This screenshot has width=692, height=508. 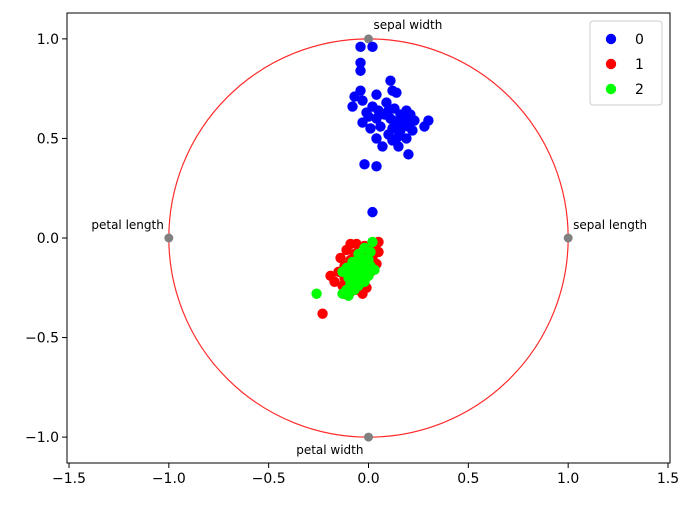 I want to click on y-tick-label: 0.0, so click(x=48, y=239).